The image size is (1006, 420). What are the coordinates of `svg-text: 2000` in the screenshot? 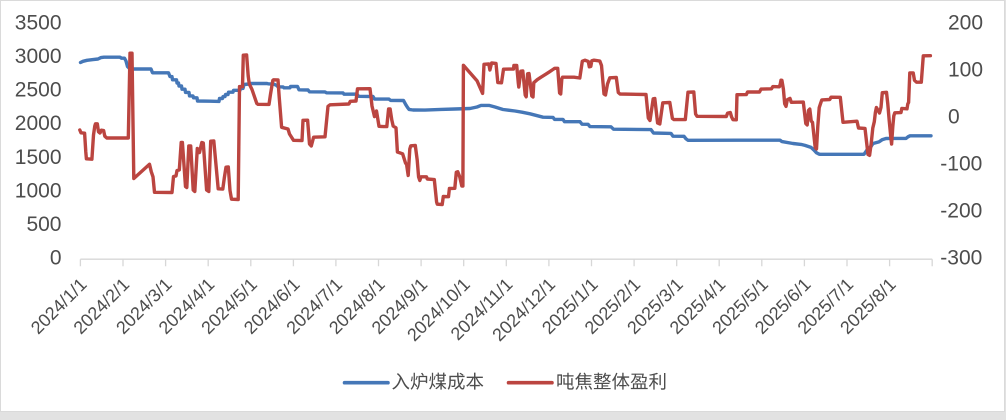 It's located at (38, 123).